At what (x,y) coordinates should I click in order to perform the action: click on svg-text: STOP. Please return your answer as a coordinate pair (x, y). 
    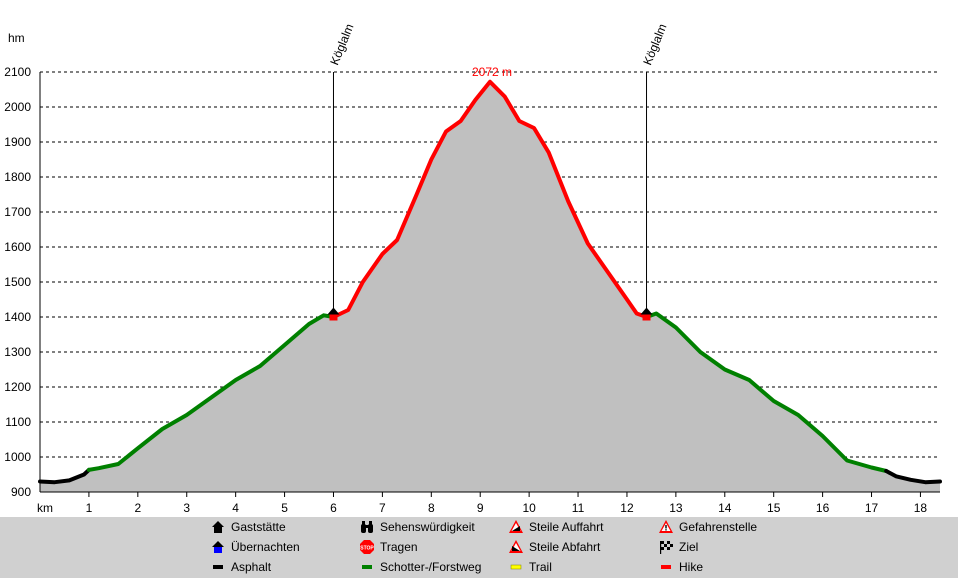
    Looking at the image, I should click on (367, 549).